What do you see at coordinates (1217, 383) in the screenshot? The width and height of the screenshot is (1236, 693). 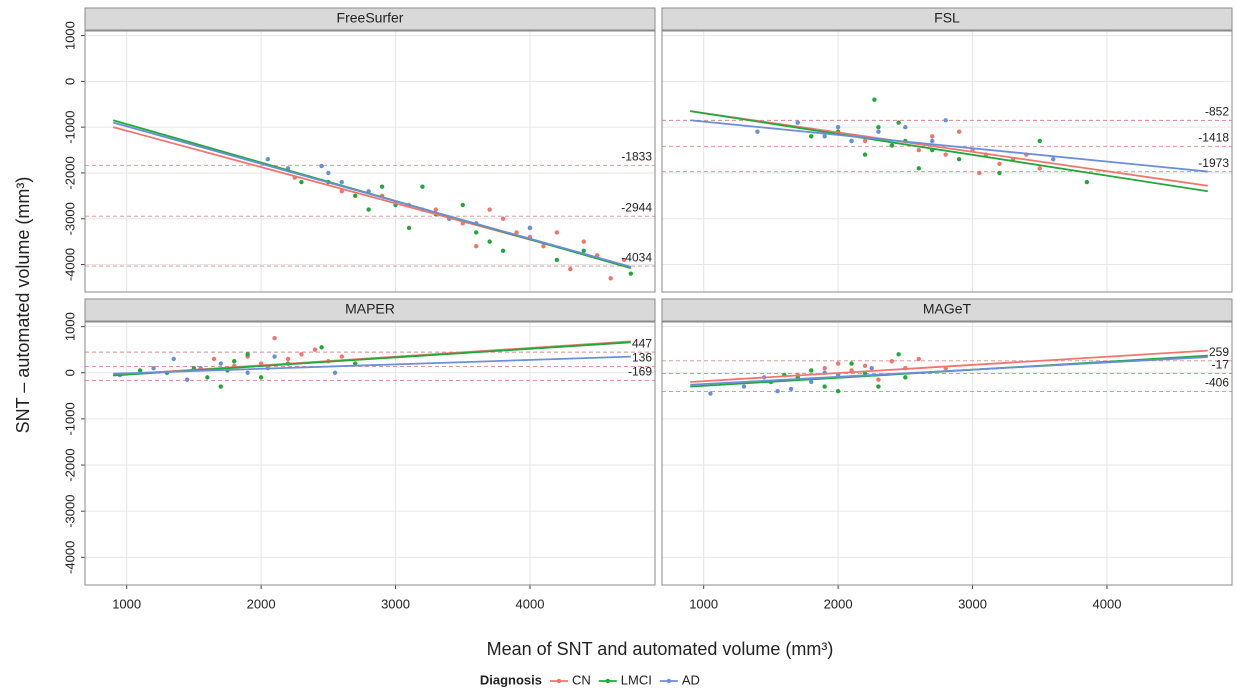 I see `reference-label: -406` at bounding box center [1217, 383].